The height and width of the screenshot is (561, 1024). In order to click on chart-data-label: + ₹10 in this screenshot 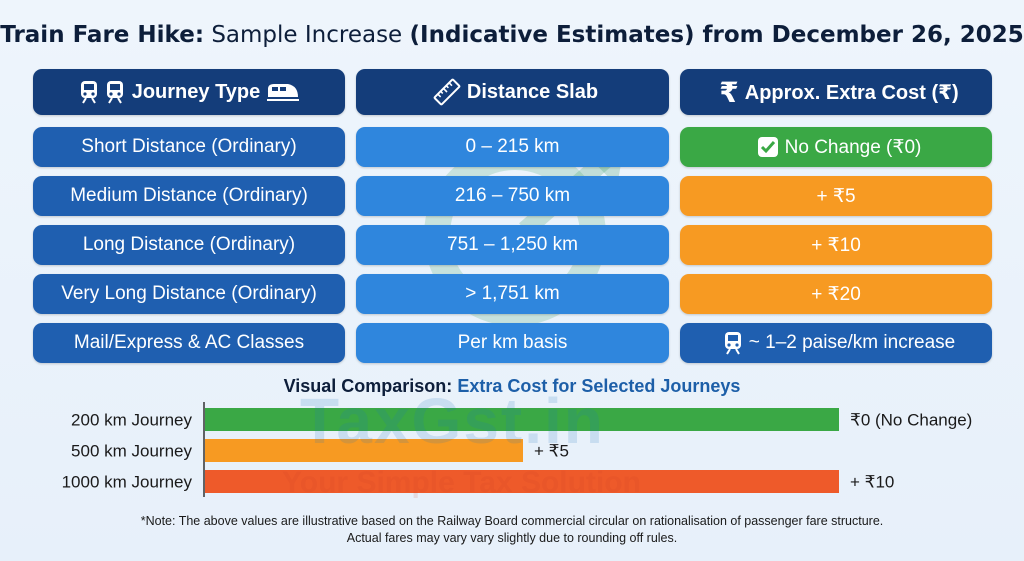, I will do `click(872, 482)`.